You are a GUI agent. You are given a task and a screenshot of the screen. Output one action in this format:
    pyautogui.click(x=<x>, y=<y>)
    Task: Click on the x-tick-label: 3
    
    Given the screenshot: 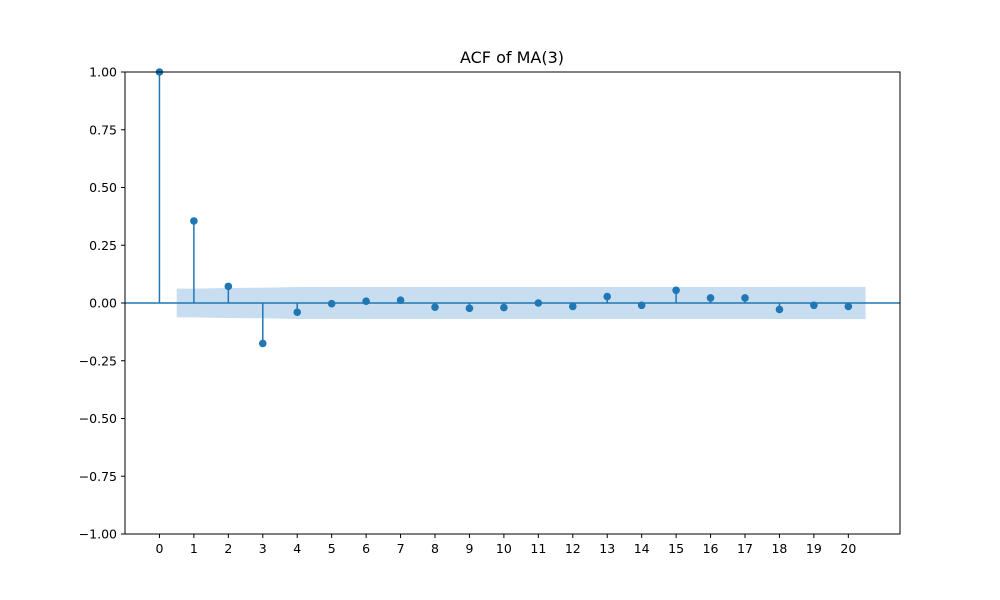 What is the action you would take?
    pyautogui.click(x=263, y=548)
    